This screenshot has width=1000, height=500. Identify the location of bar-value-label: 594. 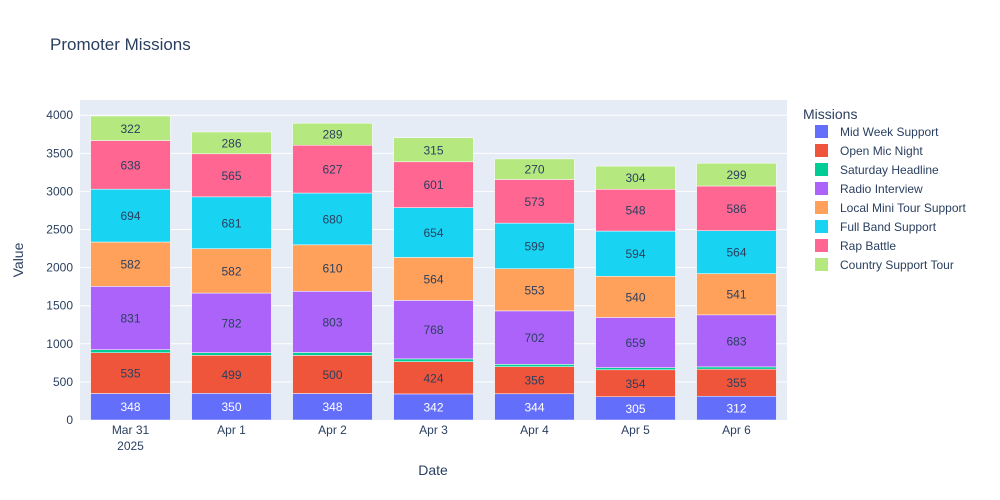
(635, 254).